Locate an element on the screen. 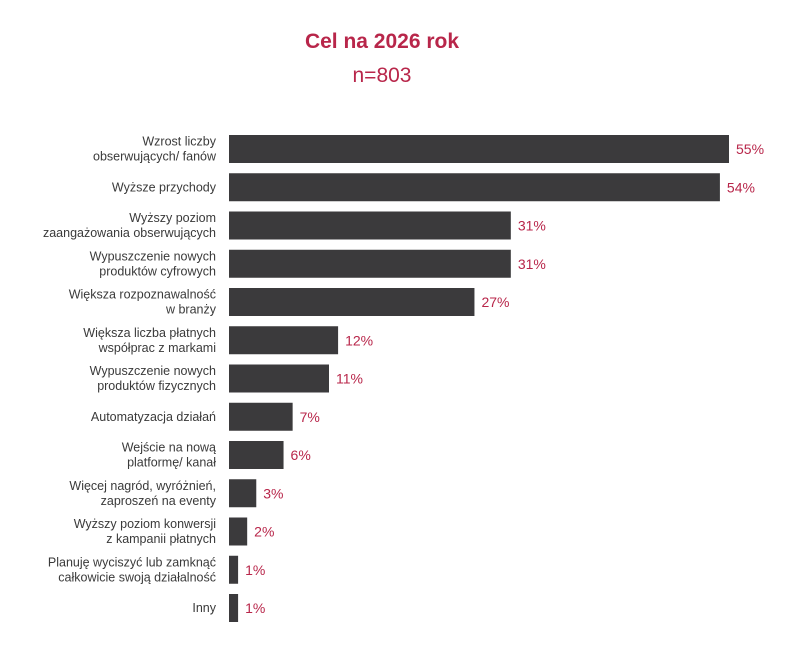 The width and height of the screenshot is (804, 658). category-label-line: Automatyzacja działań is located at coordinates (153, 417).